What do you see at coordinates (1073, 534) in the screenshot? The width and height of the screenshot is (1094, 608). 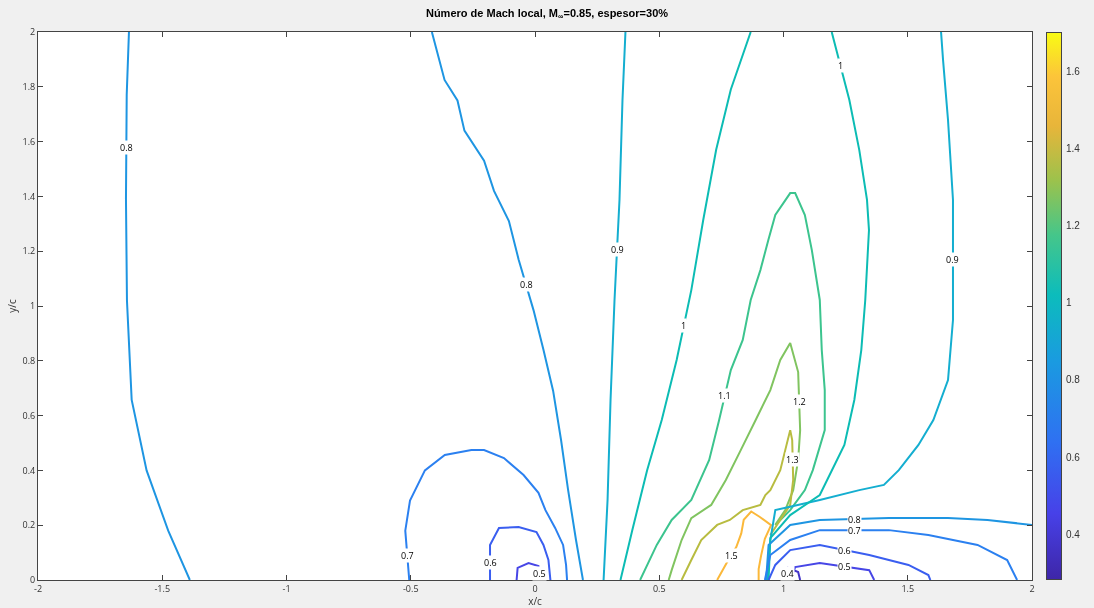 I see `color-bar-label: 0.4` at bounding box center [1073, 534].